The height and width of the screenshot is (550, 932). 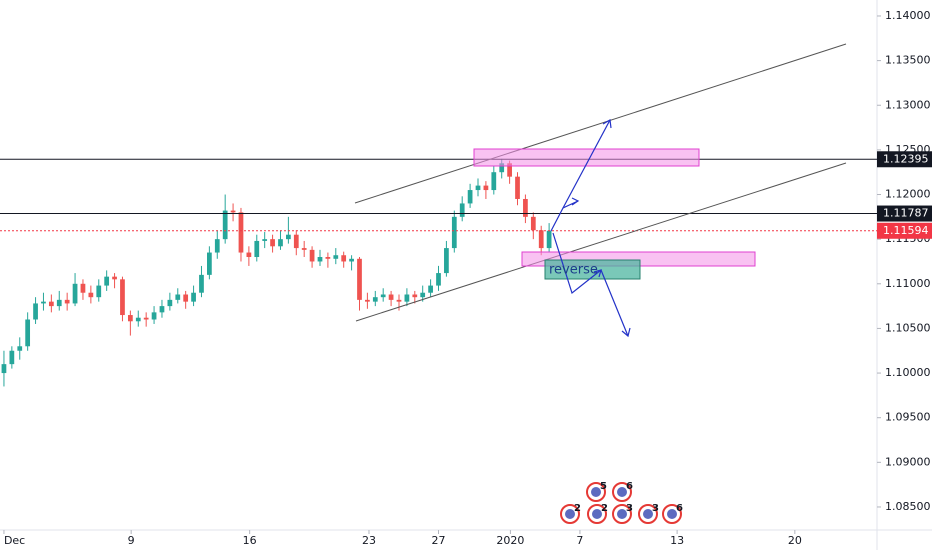 What do you see at coordinates (908, 506) in the screenshot?
I see `y-tick-label: 1.08500` at bounding box center [908, 506].